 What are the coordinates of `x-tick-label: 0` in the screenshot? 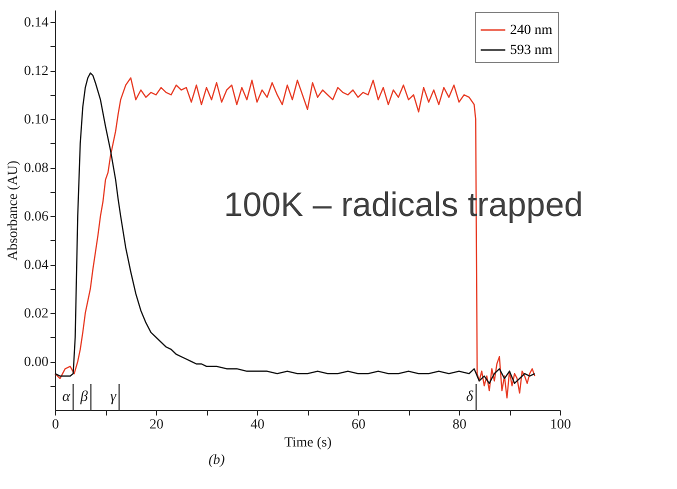 It's located at (55, 425).